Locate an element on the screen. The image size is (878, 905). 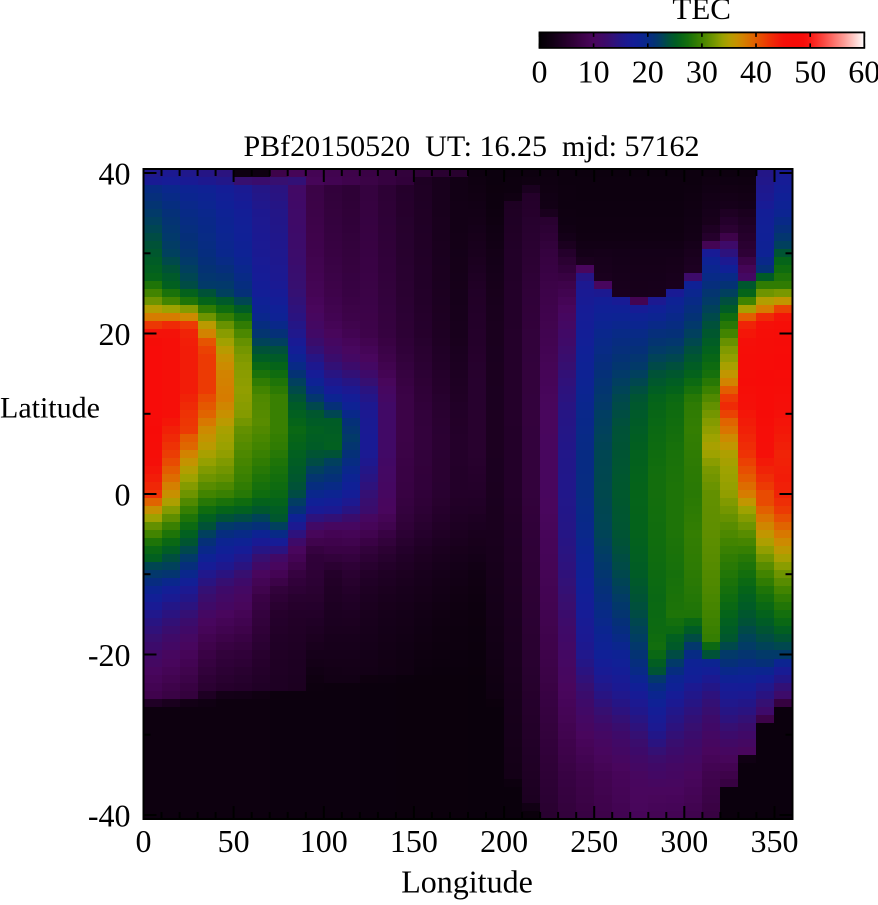
svg-text: 30 is located at coordinates (702, 72).